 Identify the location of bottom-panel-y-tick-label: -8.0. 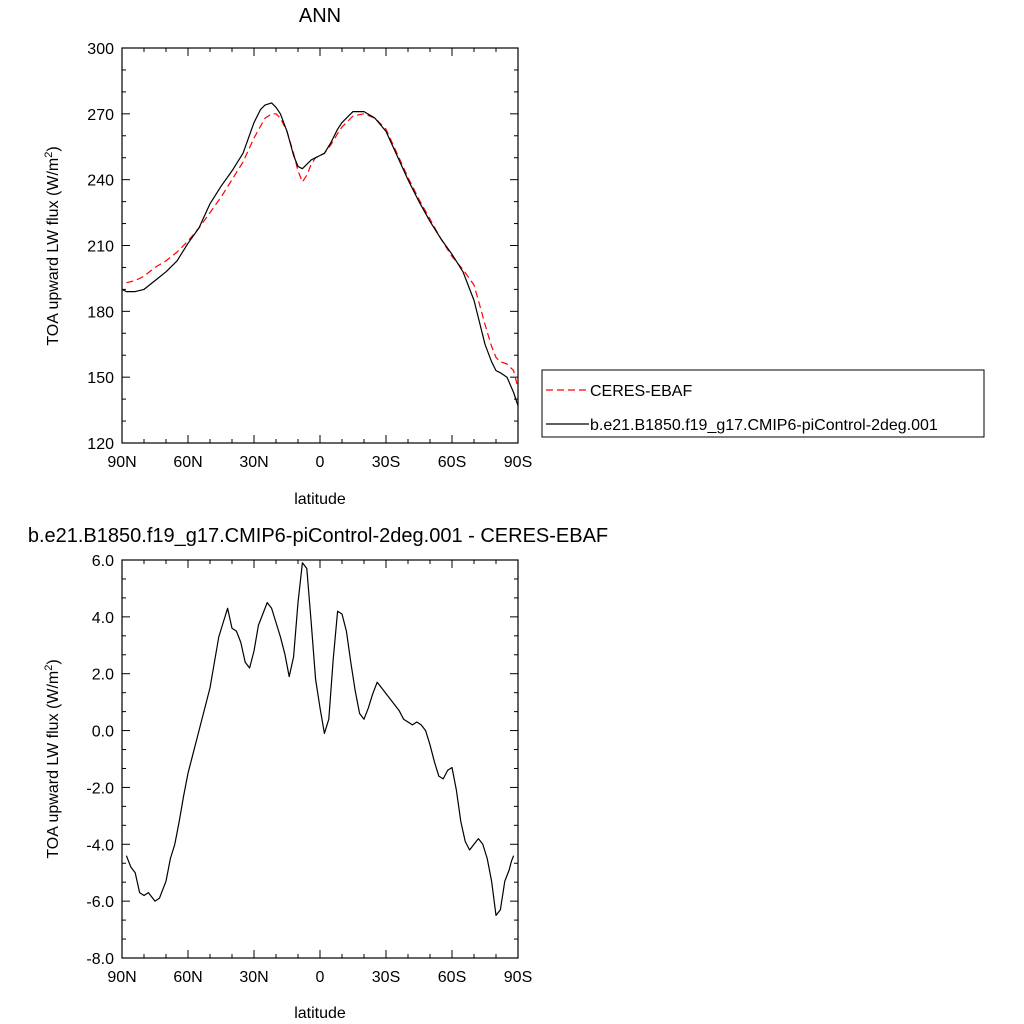
(100, 959).